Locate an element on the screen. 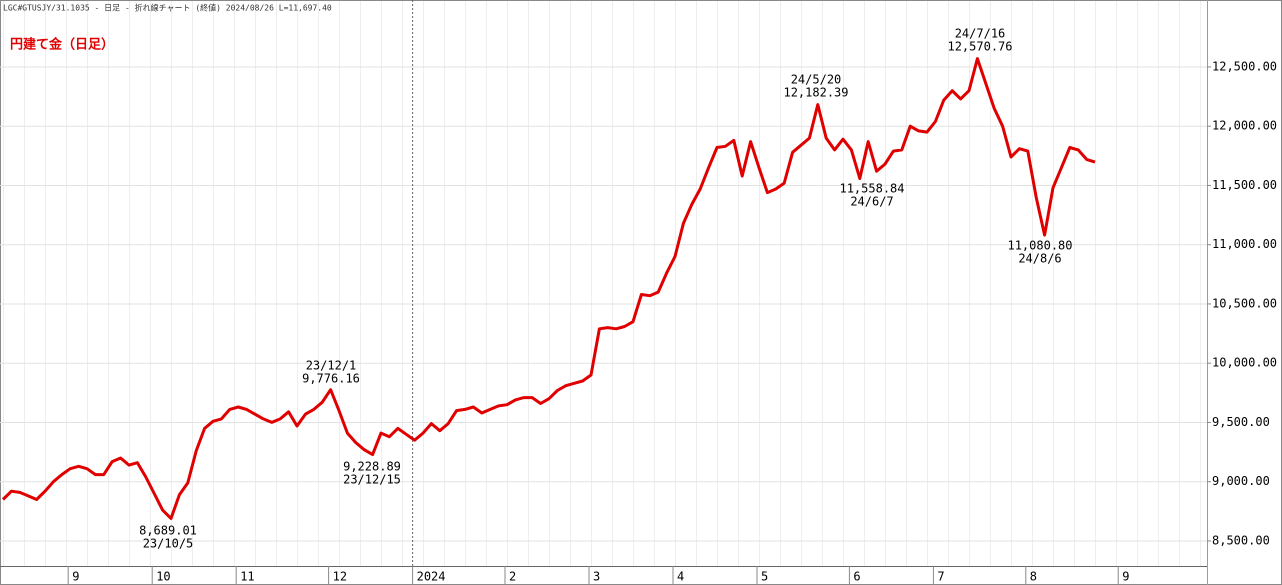  x-tick-label: 10 is located at coordinates (163, 577).